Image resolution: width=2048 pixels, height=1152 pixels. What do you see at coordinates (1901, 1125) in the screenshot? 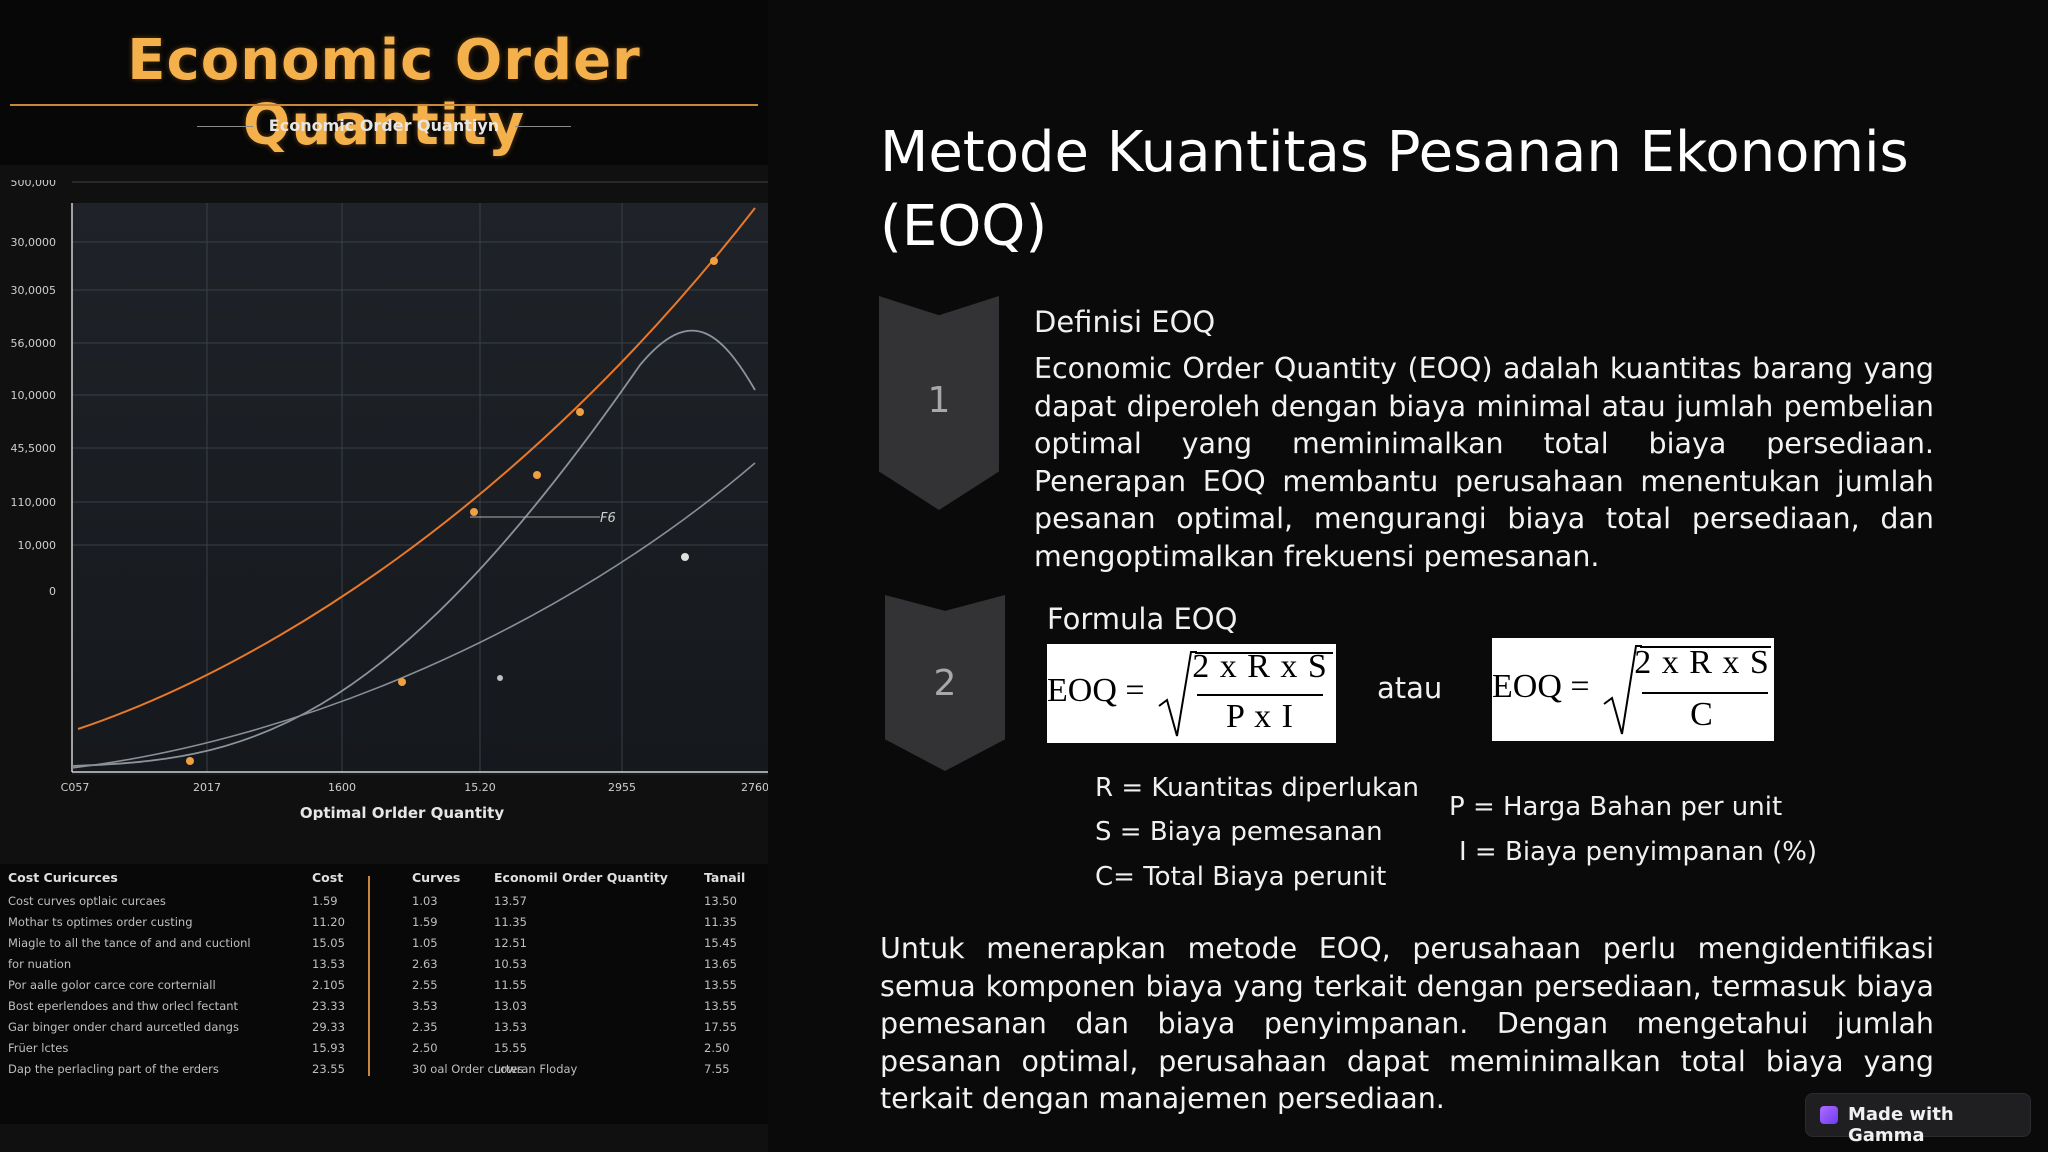
I see `gamma-badge-label: Made with Gamma` at bounding box center [1901, 1125].